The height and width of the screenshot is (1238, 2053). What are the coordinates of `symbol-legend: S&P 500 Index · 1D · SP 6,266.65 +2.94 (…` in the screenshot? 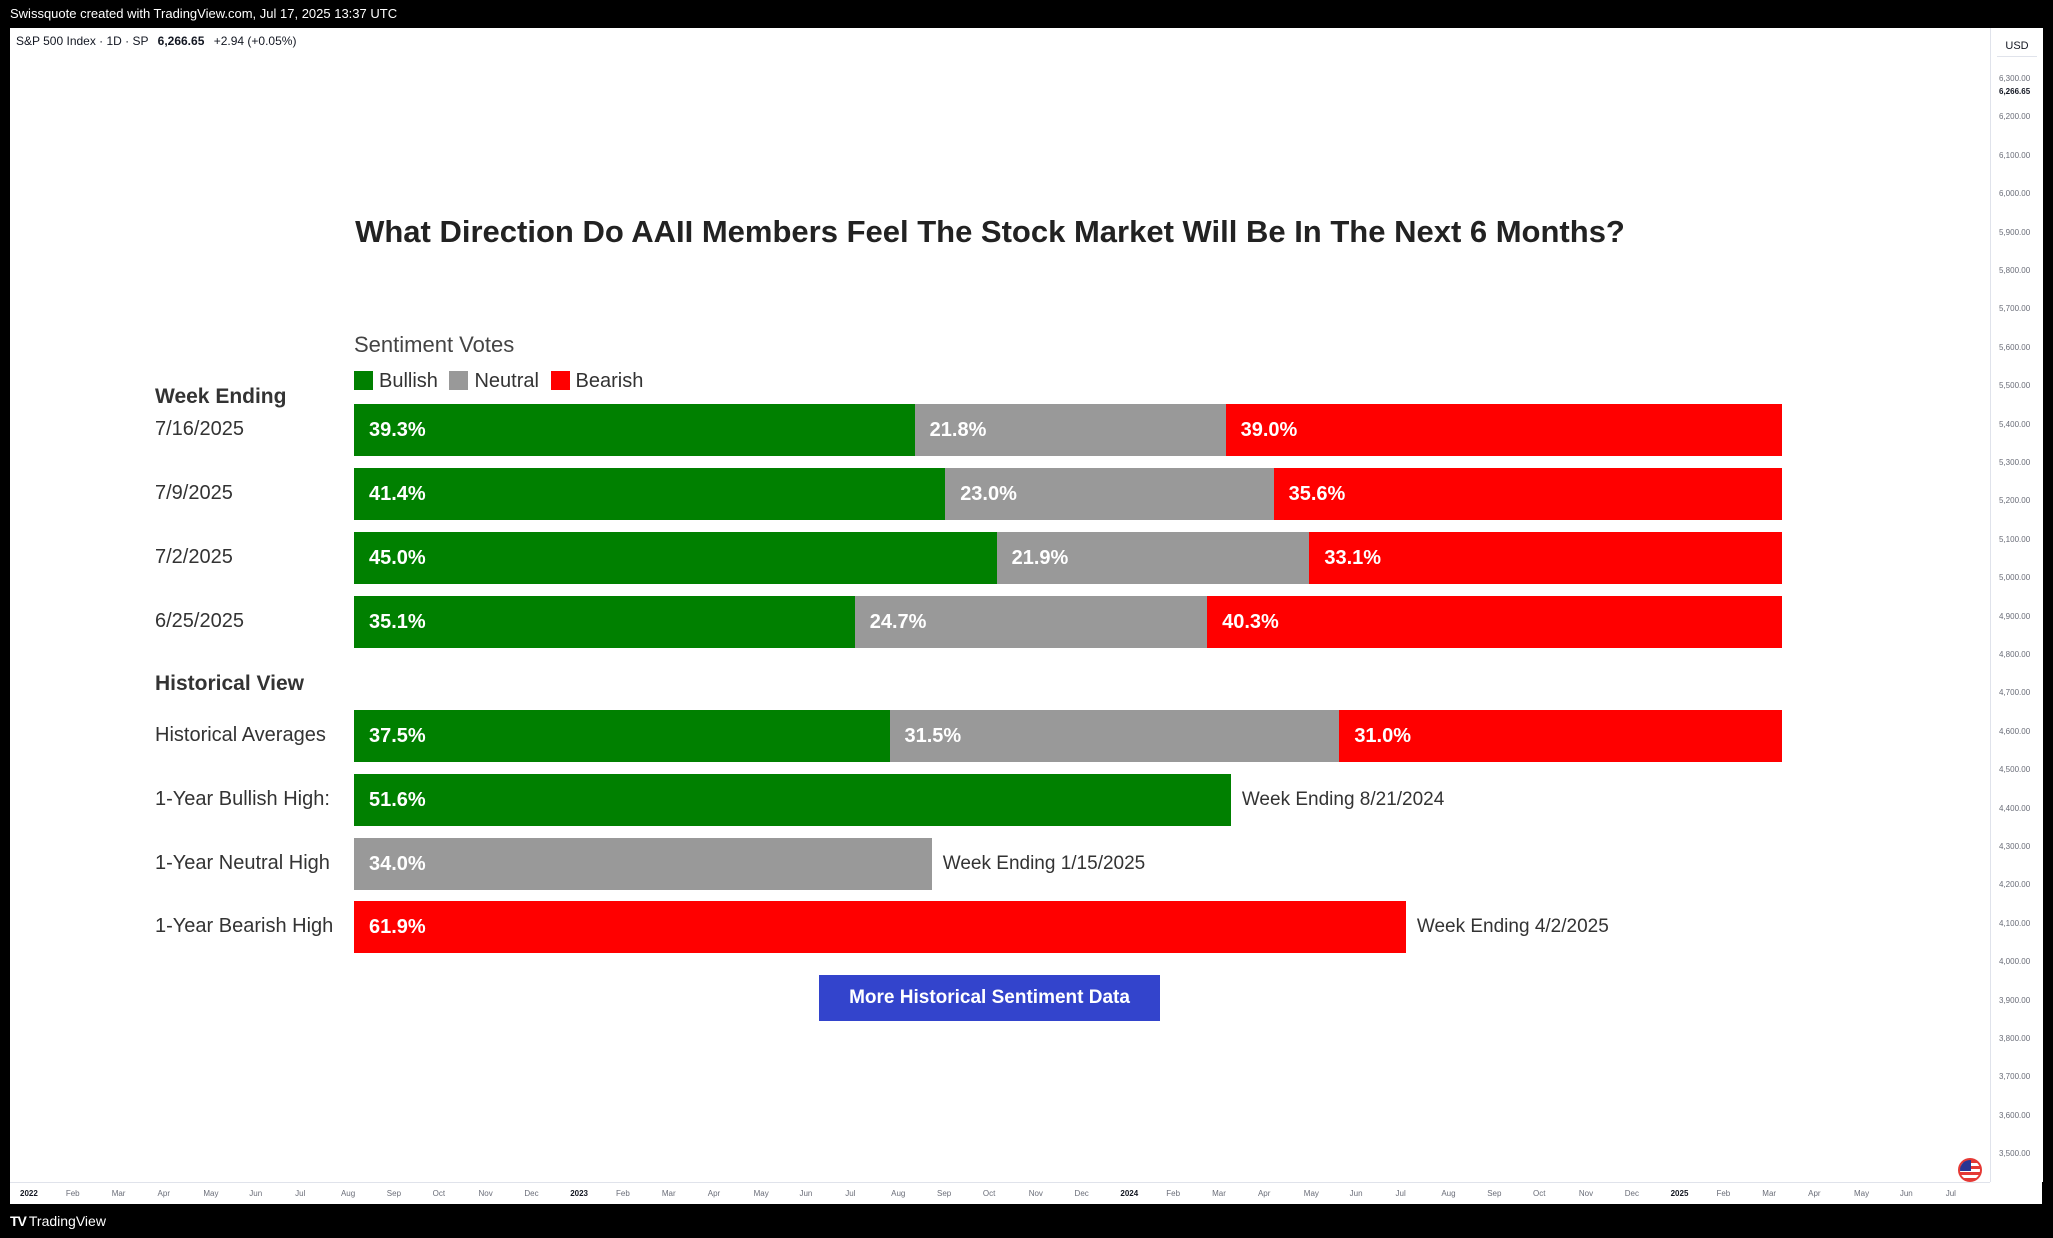 It's located at (156, 41).